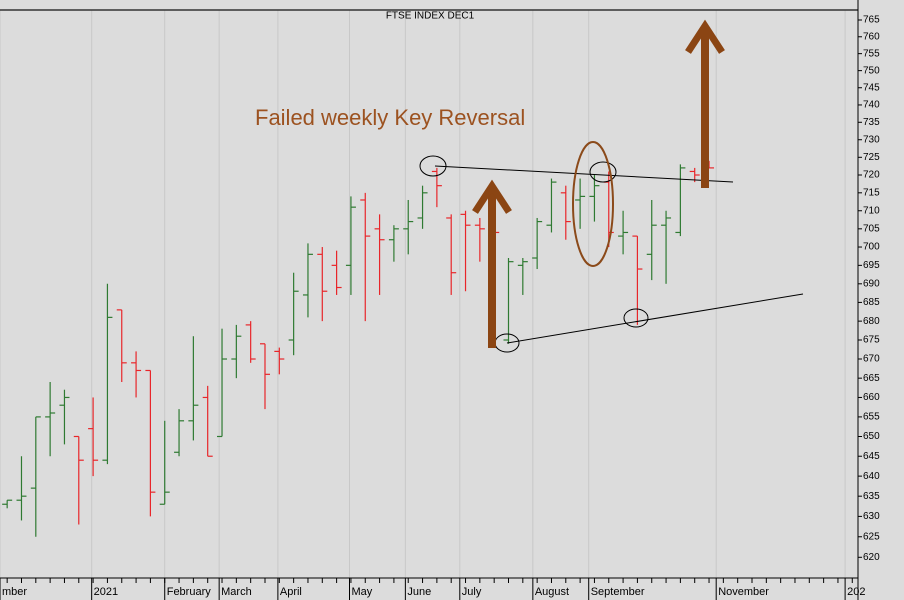  Describe the element at coordinates (871, 359) in the screenshot. I see `y-tick-label: 670` at that location.